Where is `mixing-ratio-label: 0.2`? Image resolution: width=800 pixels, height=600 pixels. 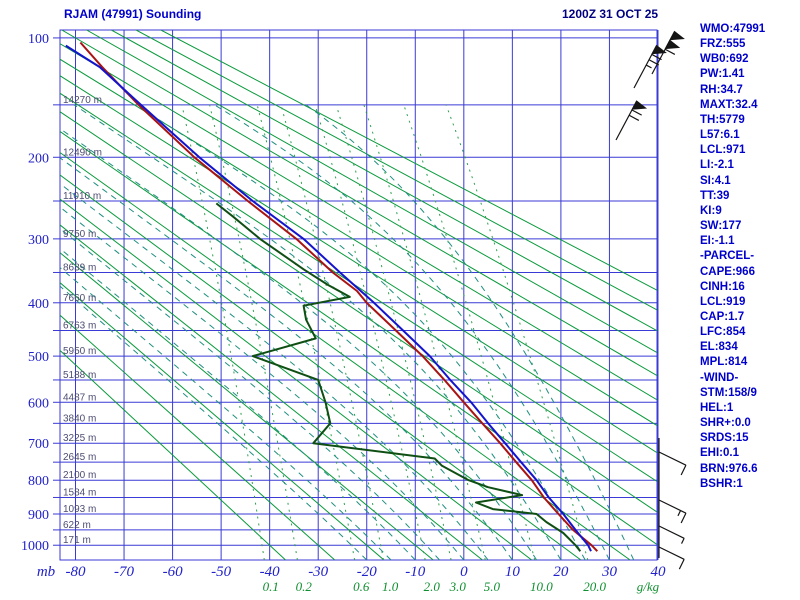 mixing-ratio-label: 0.2 is located at coordinates (304, 586).